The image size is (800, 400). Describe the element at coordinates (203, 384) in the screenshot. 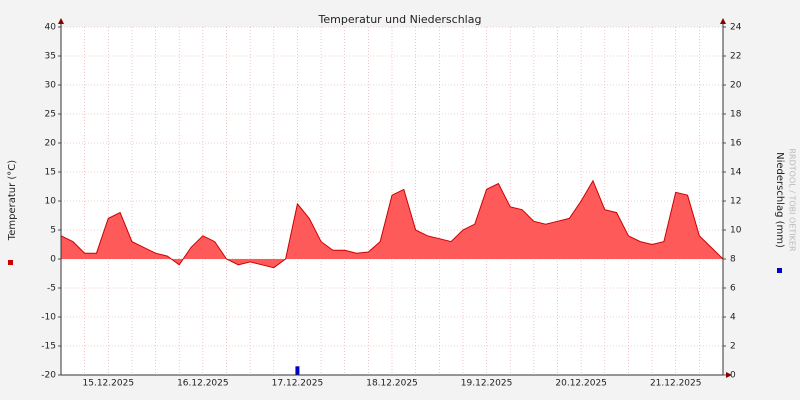

I see `x-tick-label: 16.12.2025` at that location.